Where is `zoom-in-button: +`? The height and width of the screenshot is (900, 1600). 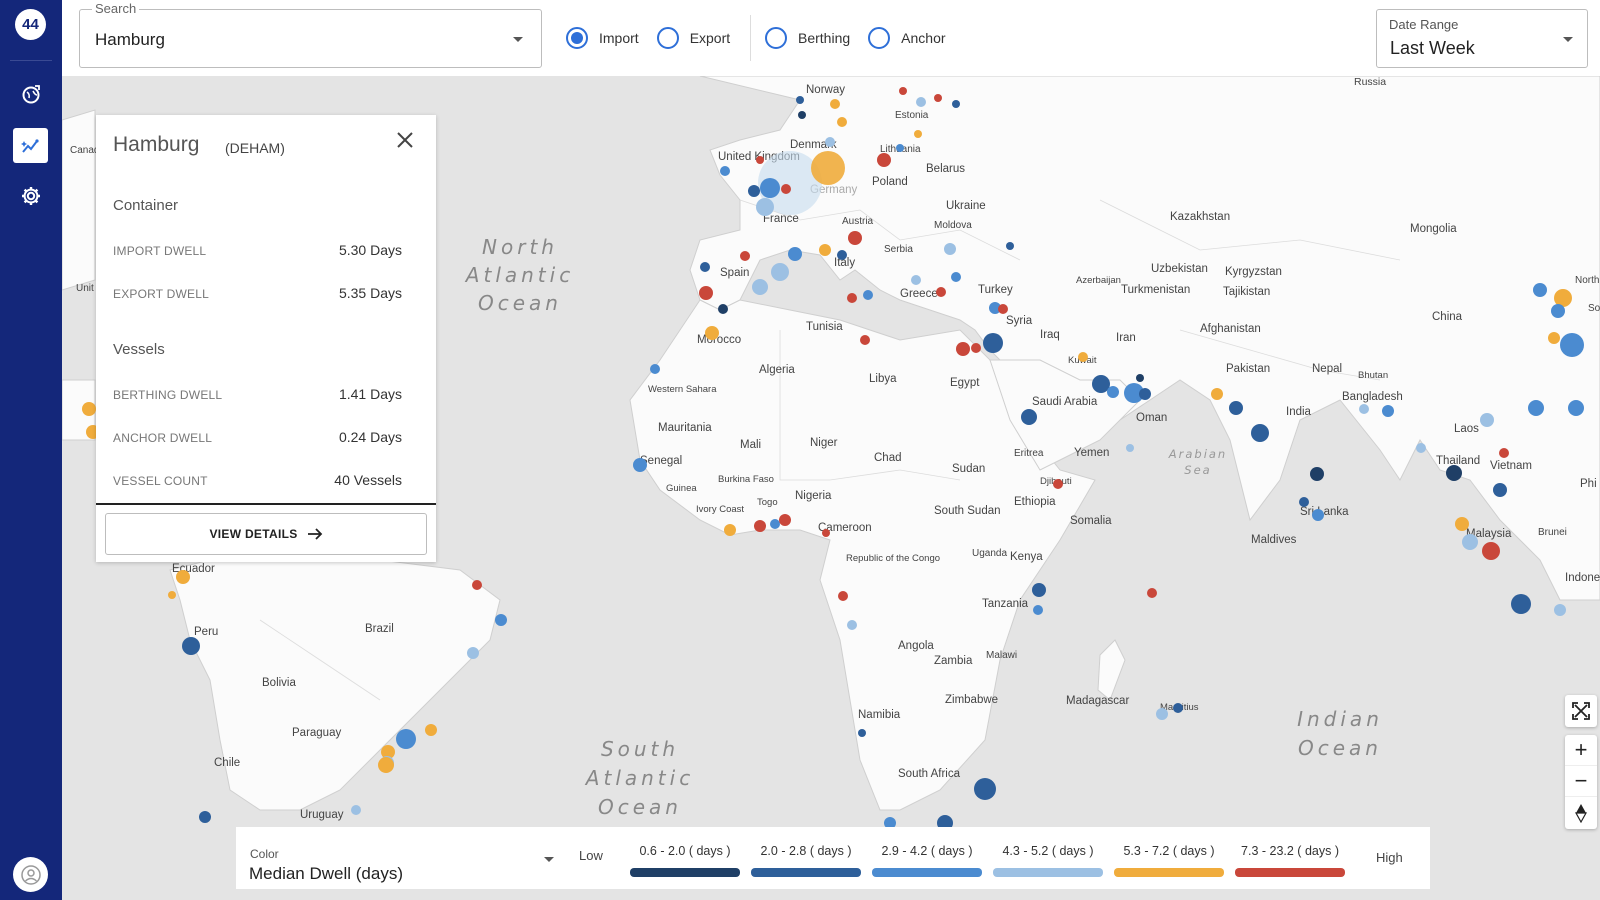 zoom-in-button: + is located at coordinates (1581, 750).